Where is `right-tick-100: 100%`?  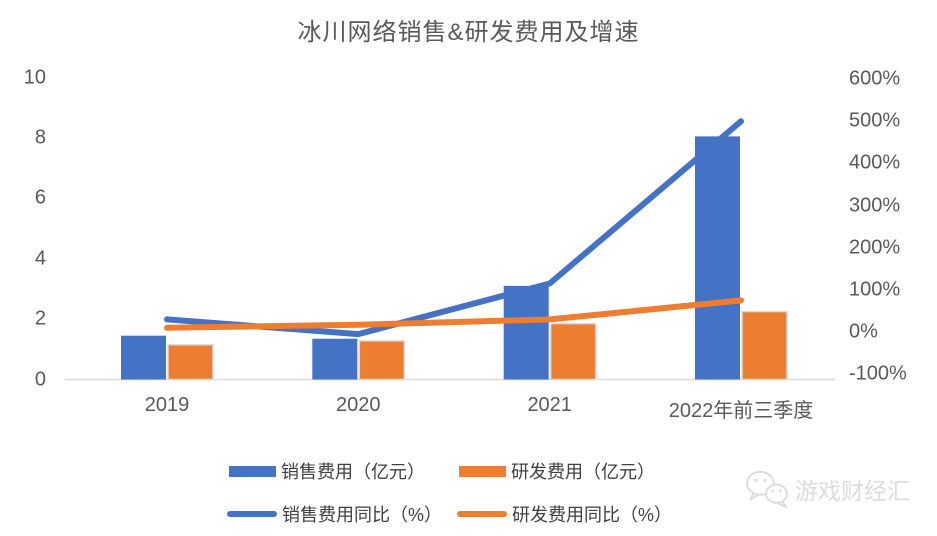 right-tick-100: 100% is located at coordinates (875, 289).